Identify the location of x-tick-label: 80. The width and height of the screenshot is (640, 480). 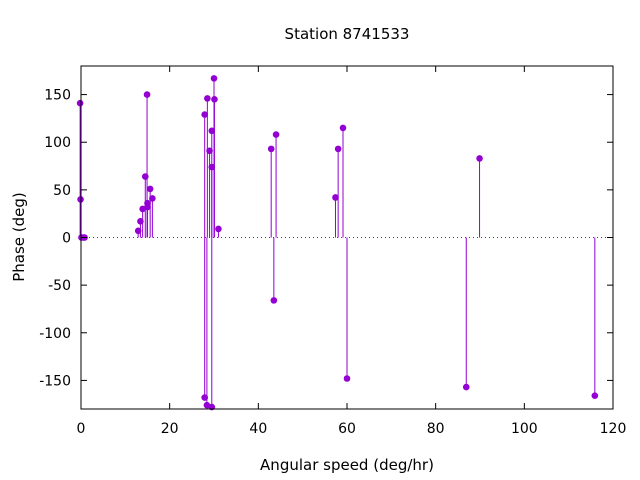
(436, 429).